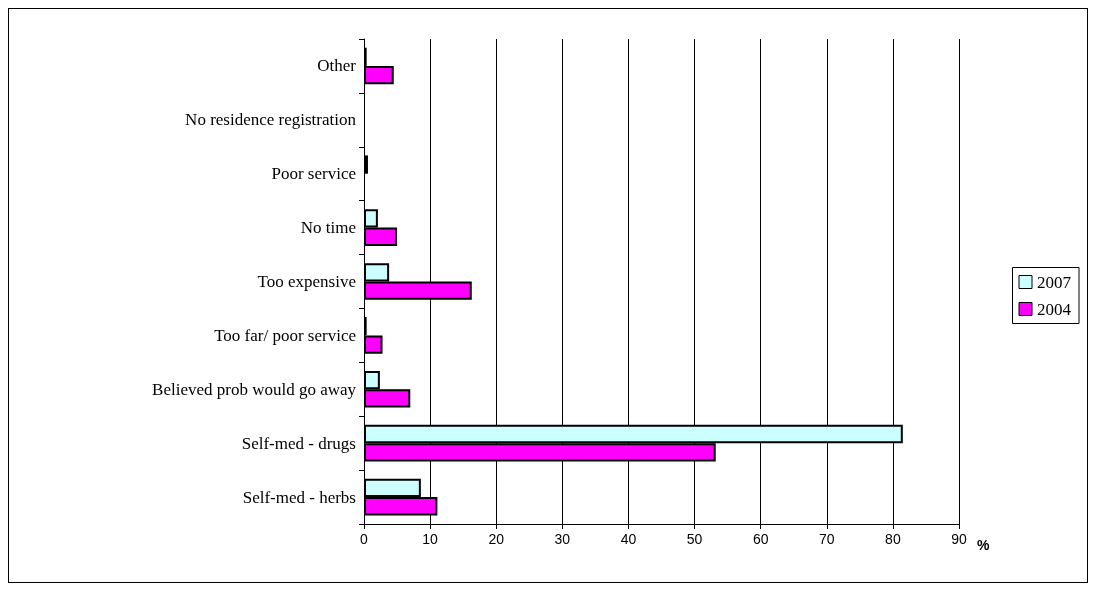  Describe the element at coordinates (337, 66) in the screenshot. I see `y-tick-label: Other` at that location.